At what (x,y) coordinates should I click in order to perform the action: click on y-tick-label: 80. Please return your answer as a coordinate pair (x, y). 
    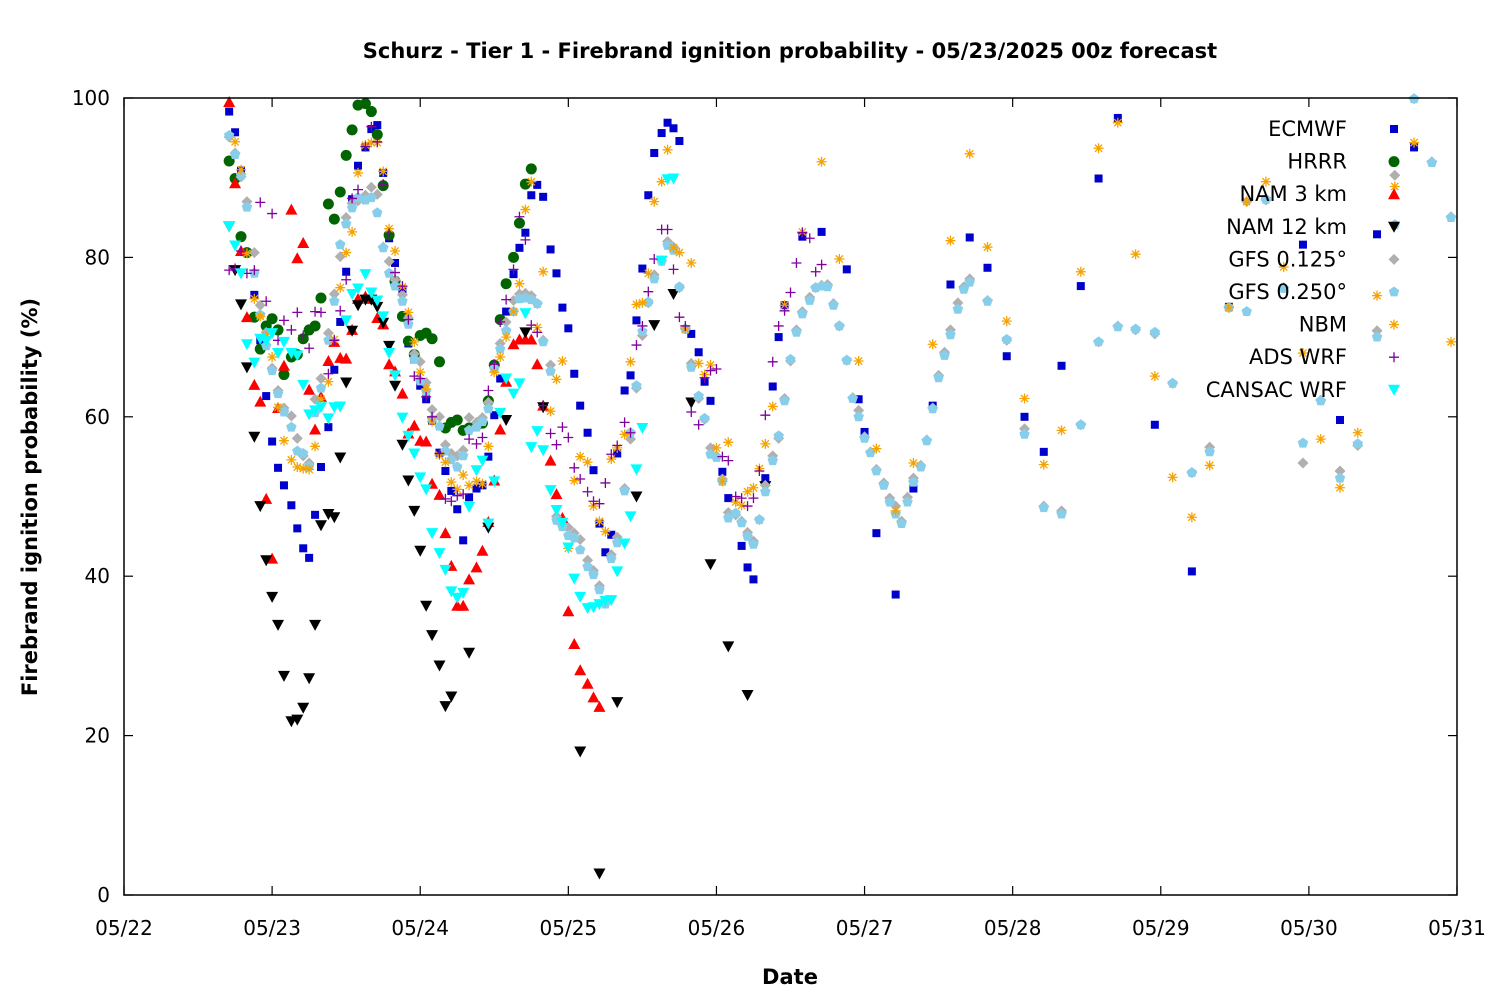
    Looking at the image, I should click on (97, 257).